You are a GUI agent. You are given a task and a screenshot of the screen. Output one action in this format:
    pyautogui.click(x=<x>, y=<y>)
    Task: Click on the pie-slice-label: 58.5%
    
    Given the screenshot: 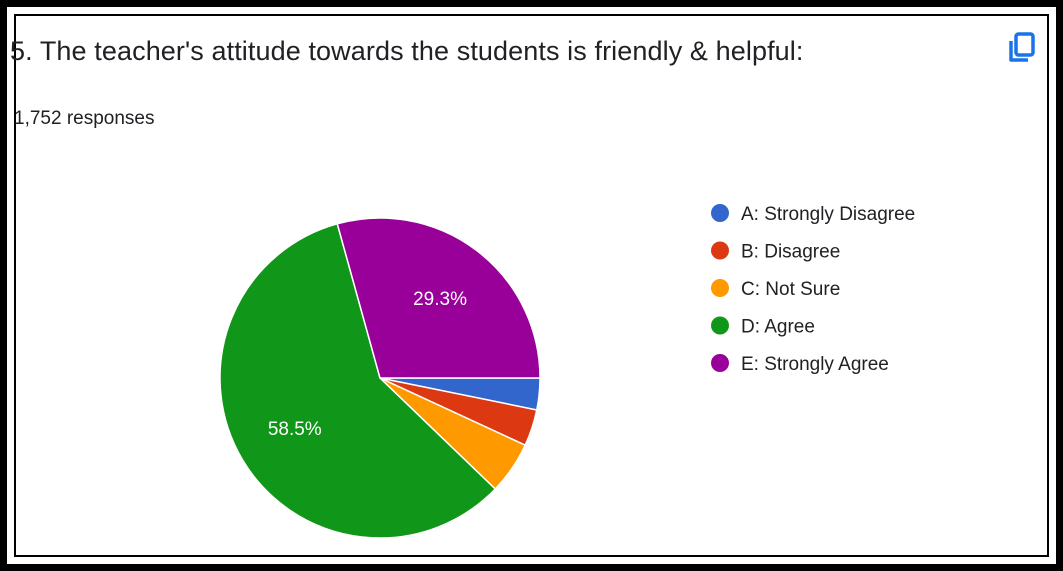 What is the action you would take?
    pyautogui.click(x=295, y=429)
    